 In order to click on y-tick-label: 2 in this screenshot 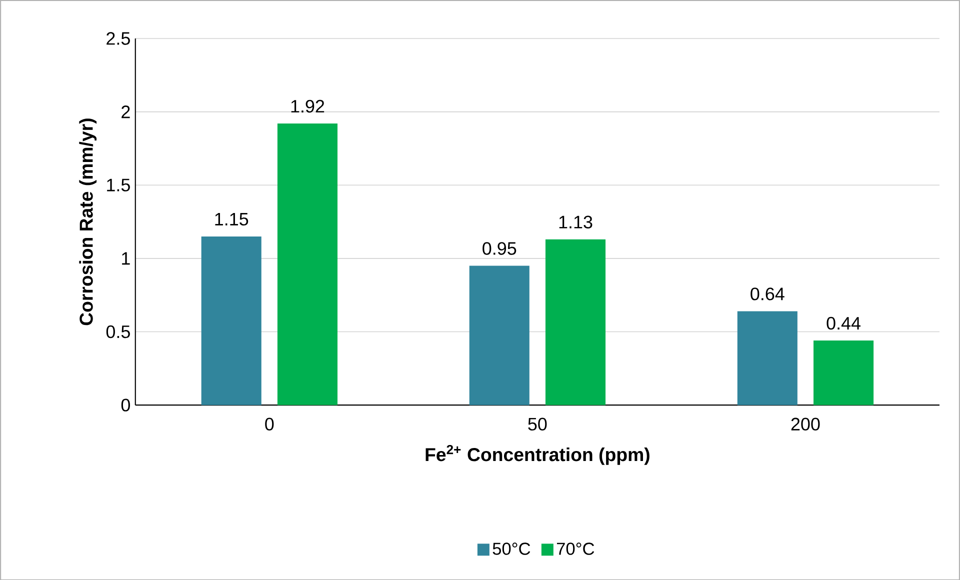, I will do `click(126, 111)`.